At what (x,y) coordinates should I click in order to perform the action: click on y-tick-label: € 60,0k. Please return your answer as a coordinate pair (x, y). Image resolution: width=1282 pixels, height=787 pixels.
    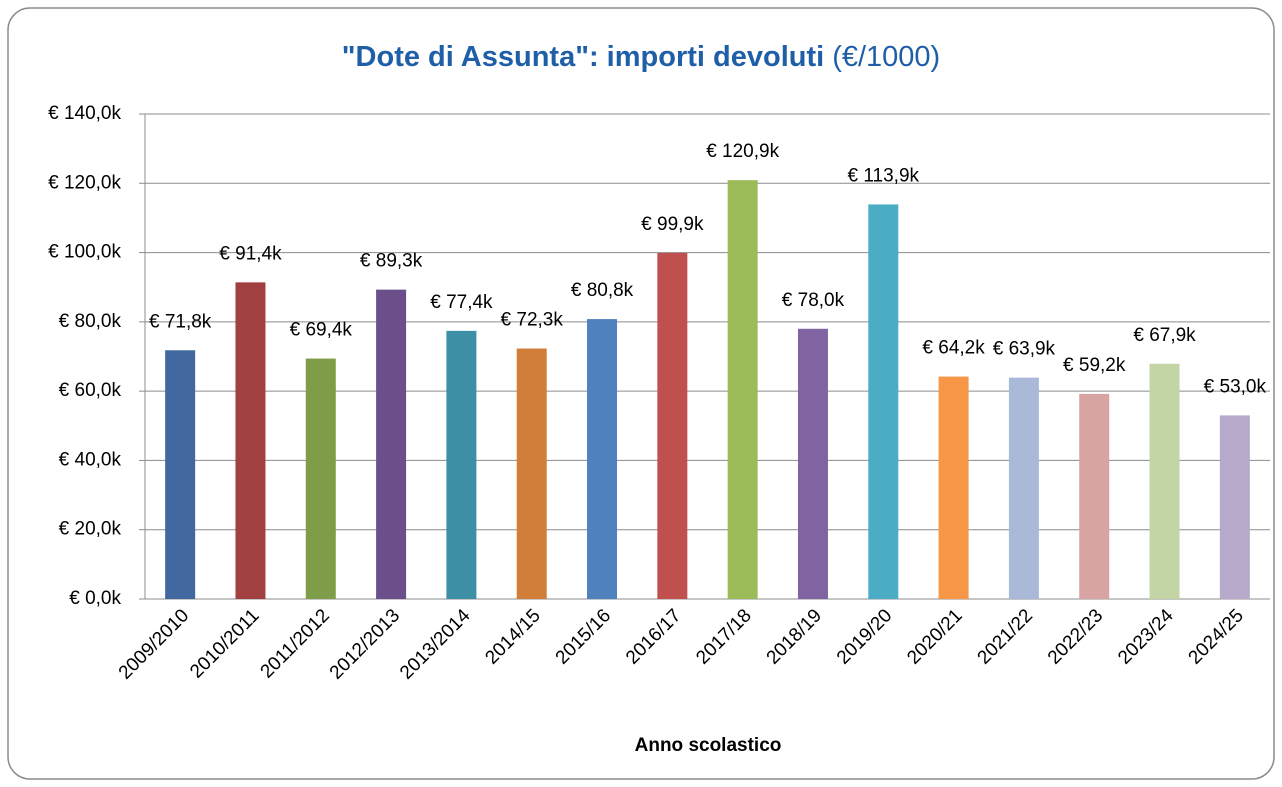
    Looking at the image, I should click on (90, 390).